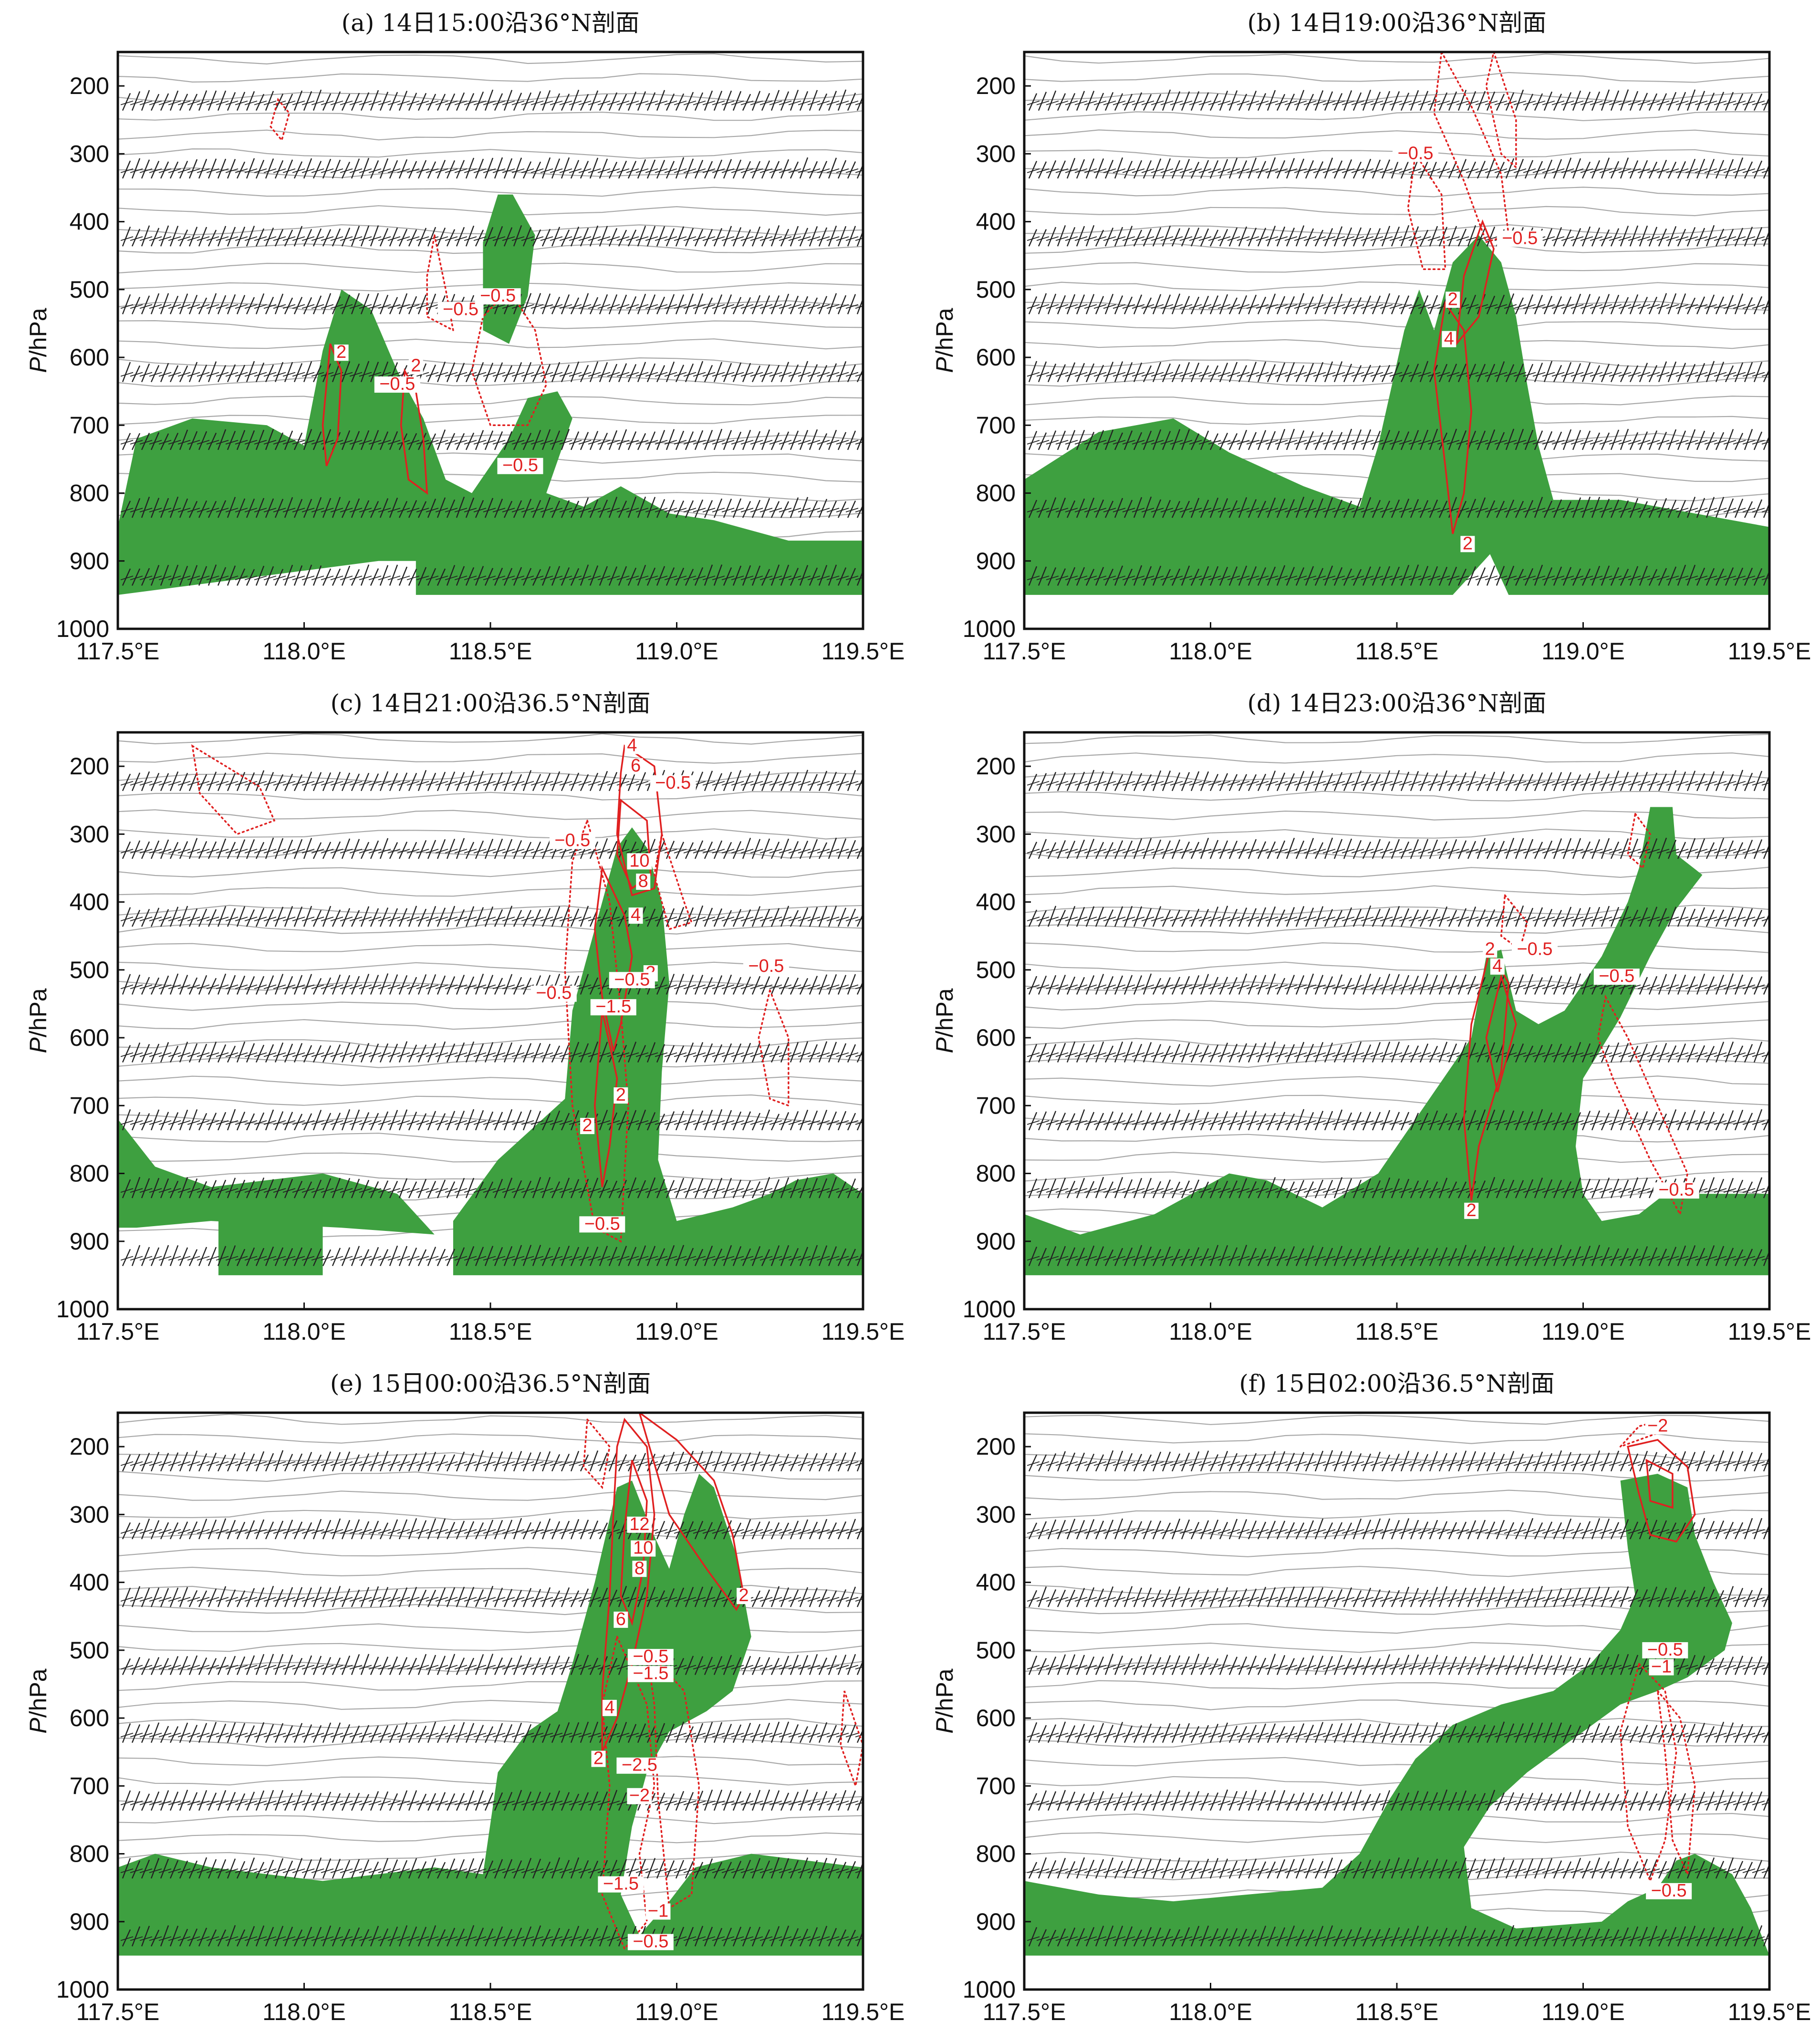 Image resolution: width=1820 pixels, height=2042 pixels. I want to click on contour-label: −0.5, so click(673, 783).